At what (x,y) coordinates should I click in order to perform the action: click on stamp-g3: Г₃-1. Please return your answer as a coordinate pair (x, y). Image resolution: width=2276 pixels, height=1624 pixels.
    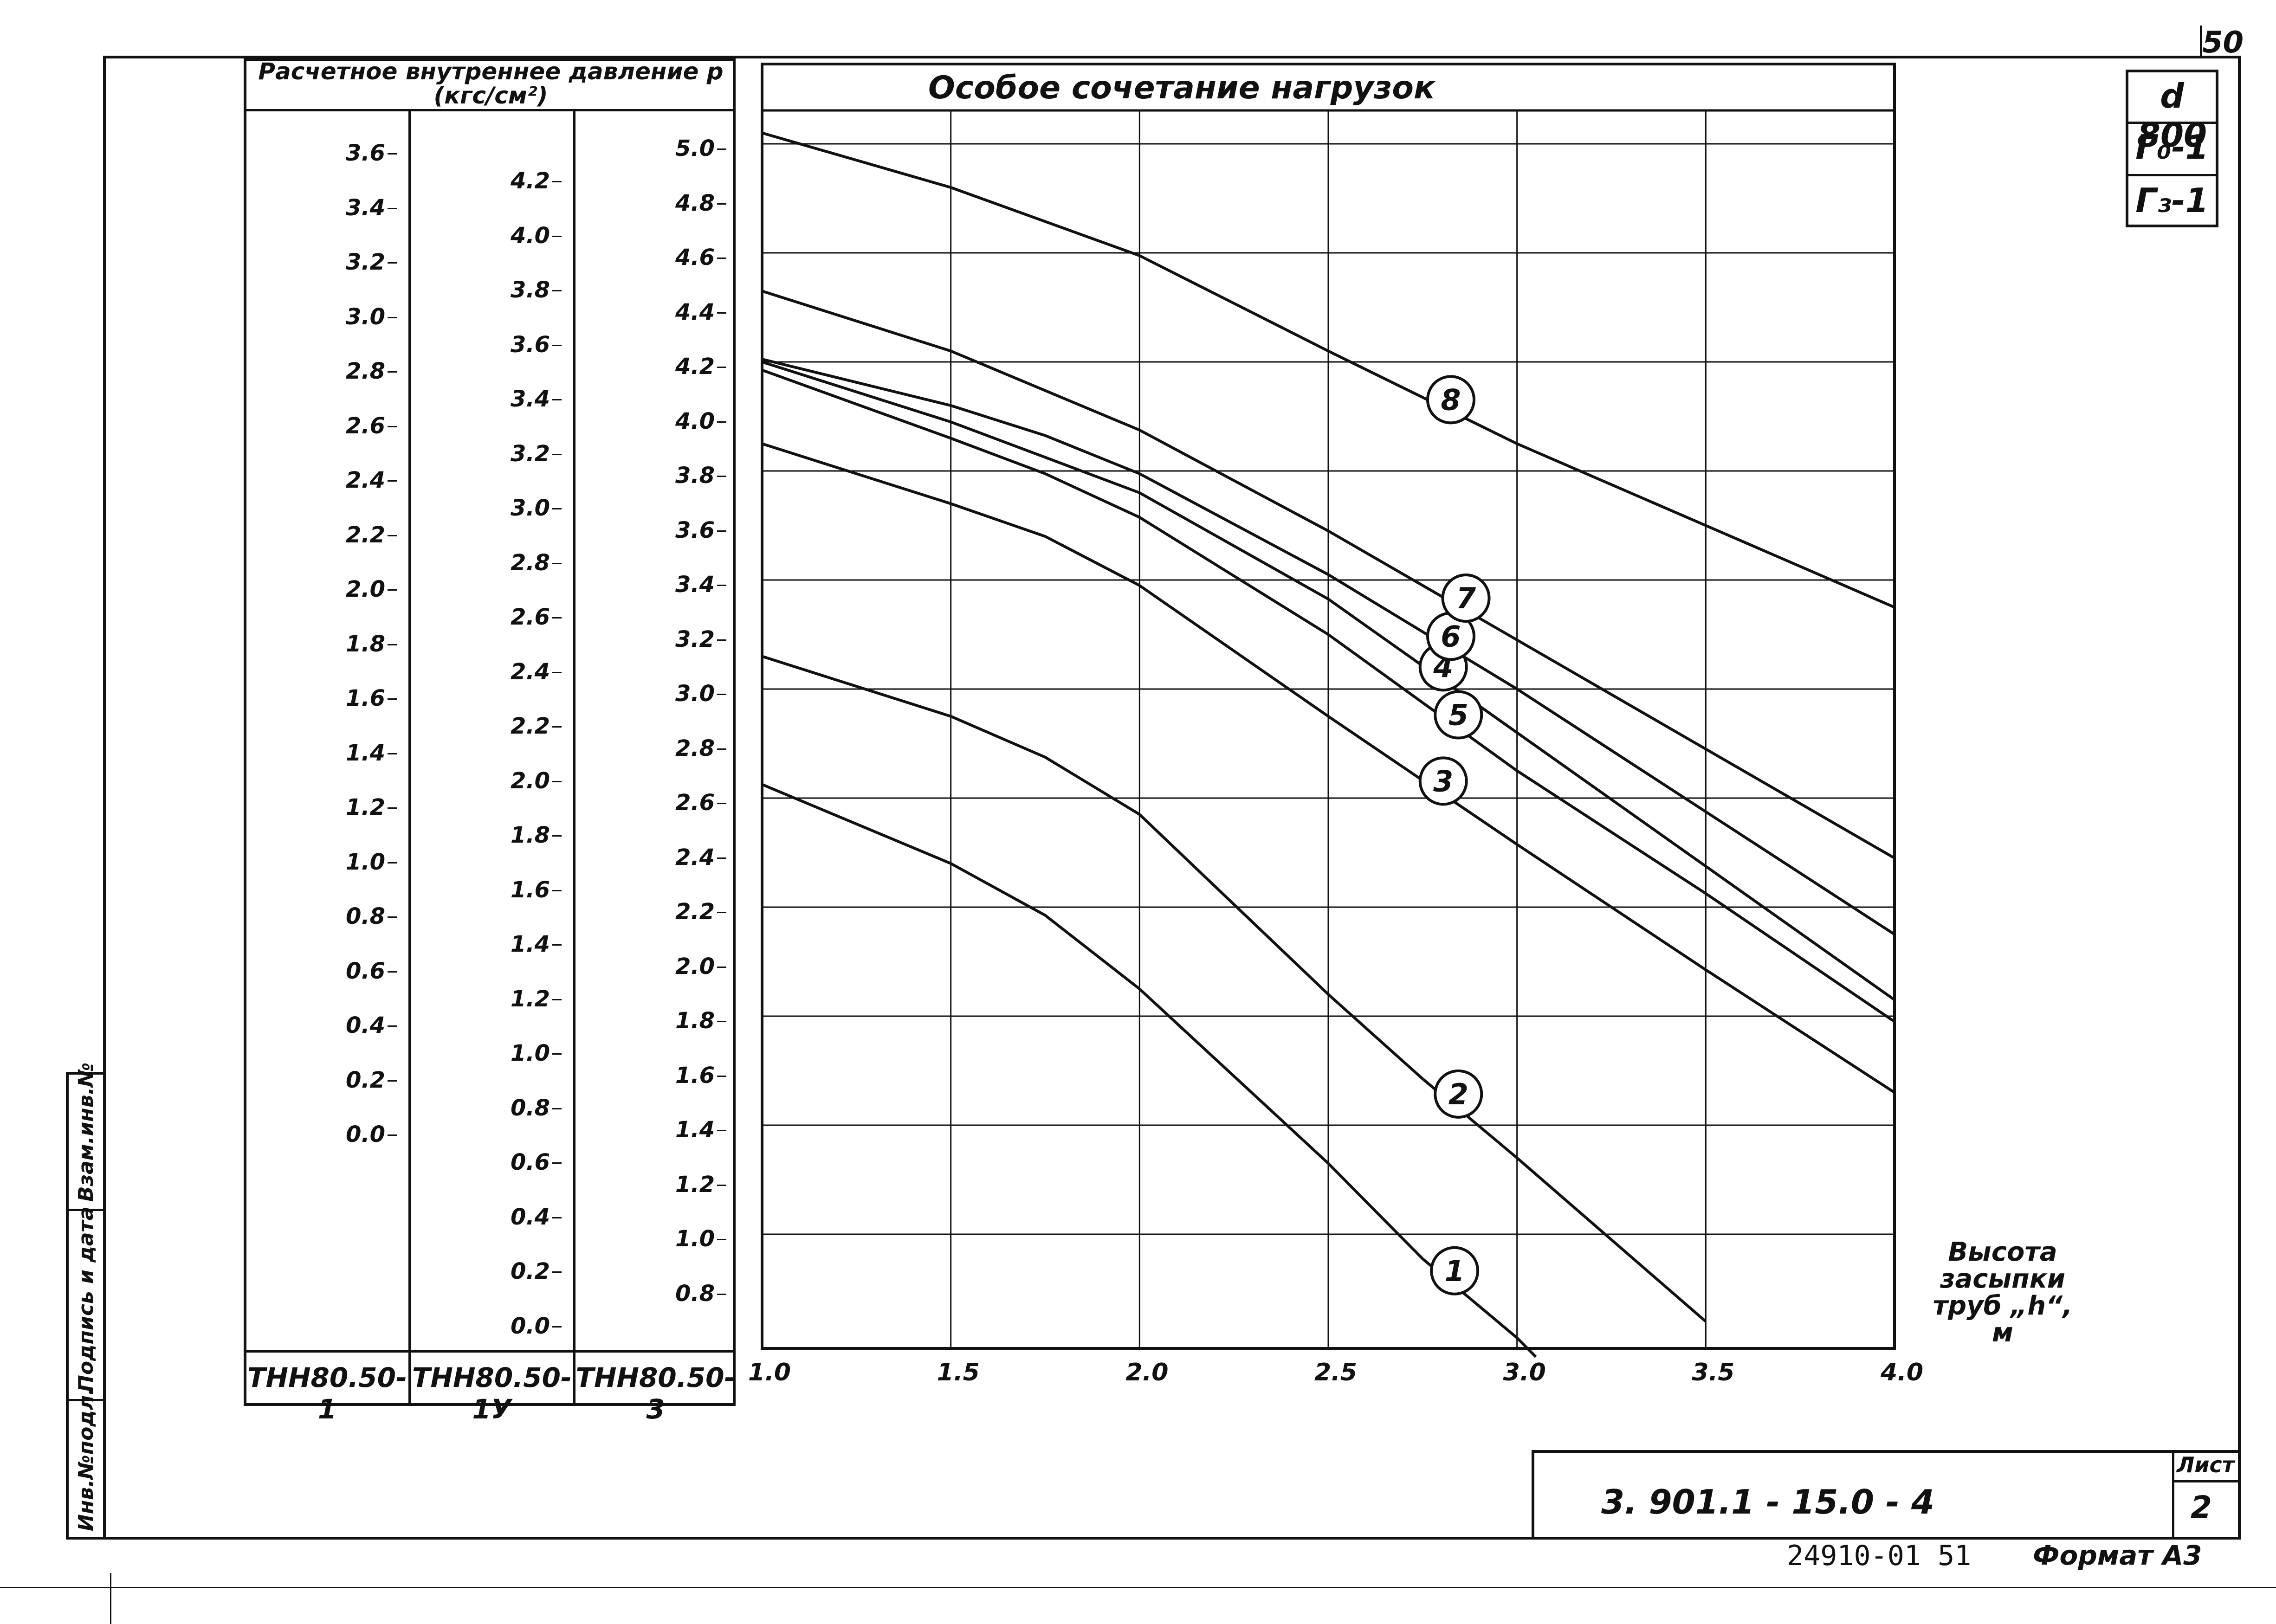
    Looking at the image, I should click on (2172, 201).